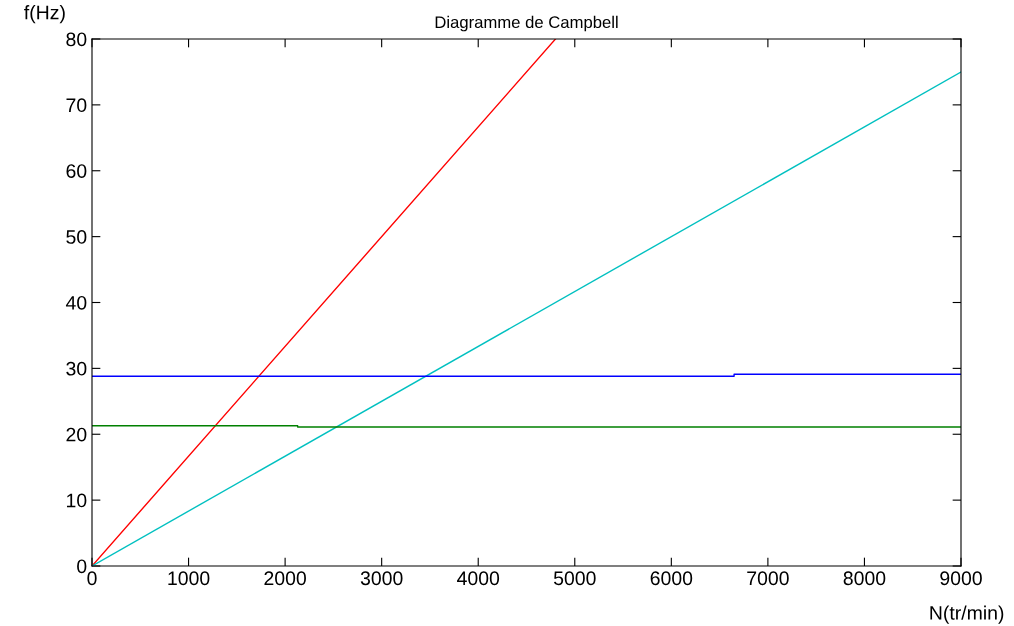  What do you see at coordinates (44, 14) in the screenshot?
I see `y-axis-title: f(Hz)` at bounding box center [44, 14].